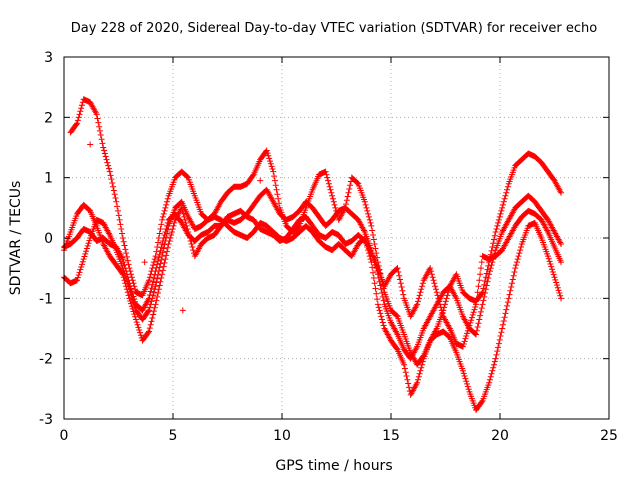 Image resolution: width=640 pixels, height=480 pixels. Describe the element at coordinates (48, 239) in the screenshot. I see `y-tick-label: 0` at that location.